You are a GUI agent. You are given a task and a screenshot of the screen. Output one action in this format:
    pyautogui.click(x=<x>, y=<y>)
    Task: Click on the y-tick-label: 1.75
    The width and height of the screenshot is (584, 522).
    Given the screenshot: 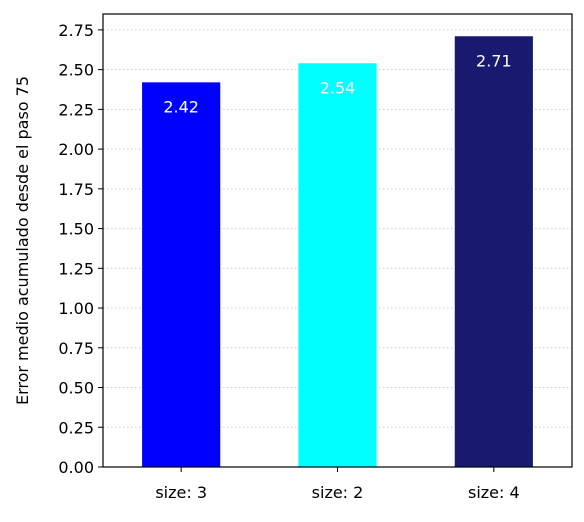 What is the action you would take?
    pyautogui.click(x=76, y=189)
    